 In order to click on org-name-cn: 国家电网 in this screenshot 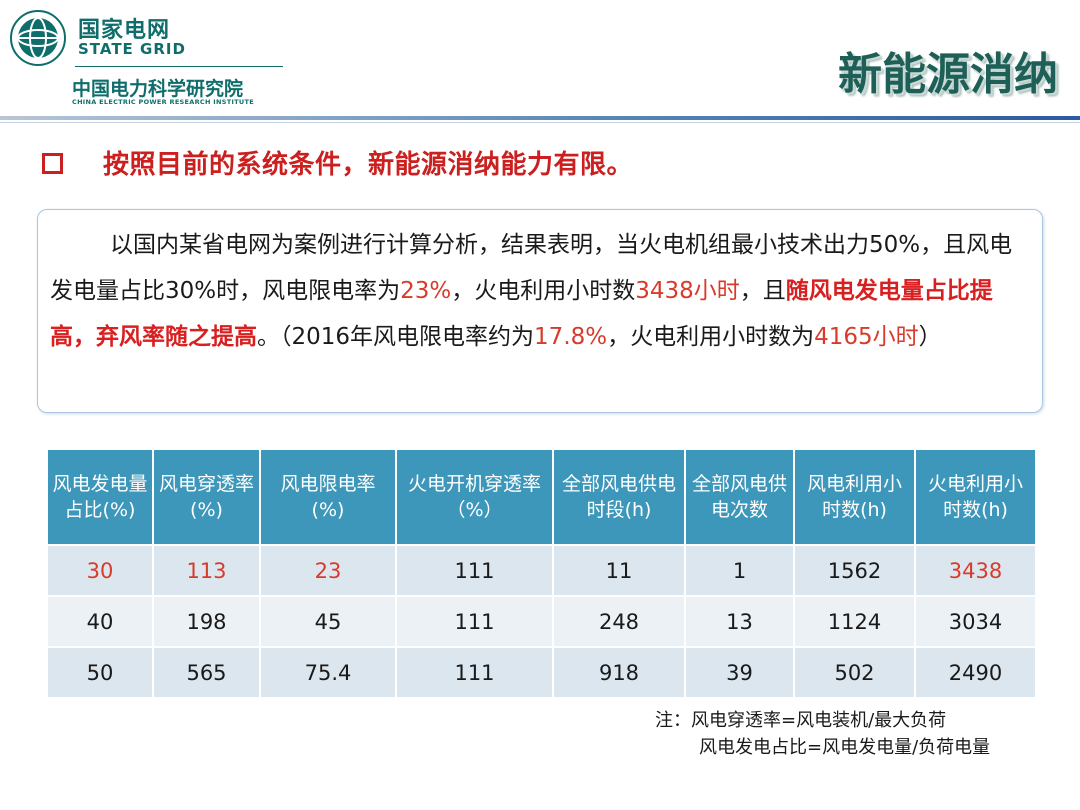, I will do `click(124, 30)`.